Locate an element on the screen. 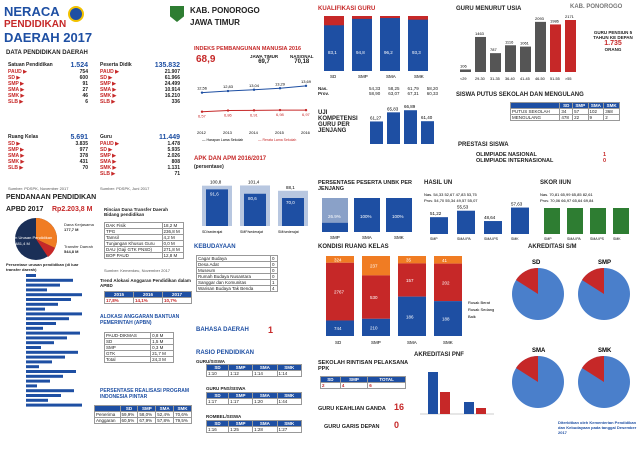  keahlian-value: 16 is located at coordinates (399, 407).